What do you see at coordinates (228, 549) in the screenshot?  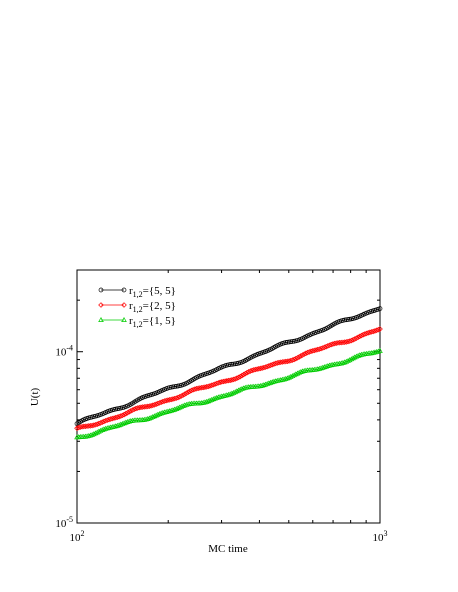 I see `x-axis-label: MC time` at bounding box center [228, 549].